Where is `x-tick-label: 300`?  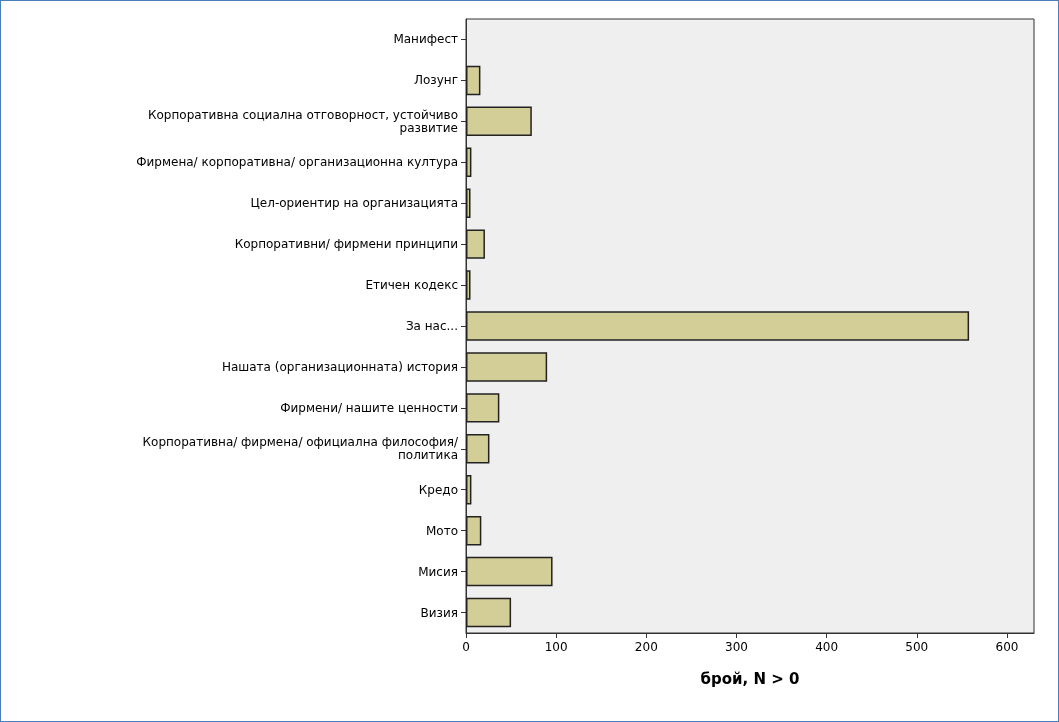 x-tick-label: 300 is located at coordinates (736, 647).